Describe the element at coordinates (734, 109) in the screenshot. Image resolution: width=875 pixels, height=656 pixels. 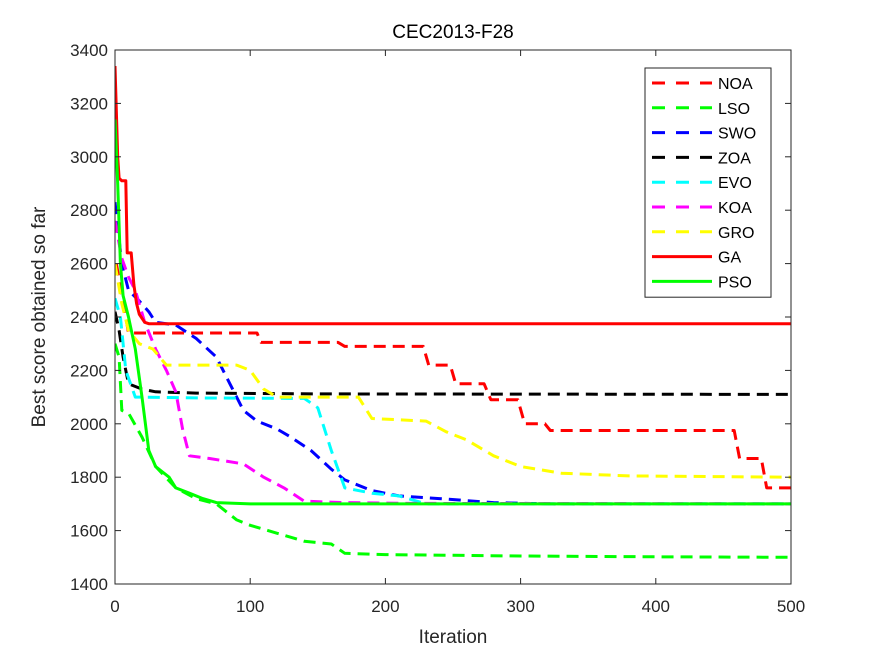
I see `legend-label: LSO` at that location.